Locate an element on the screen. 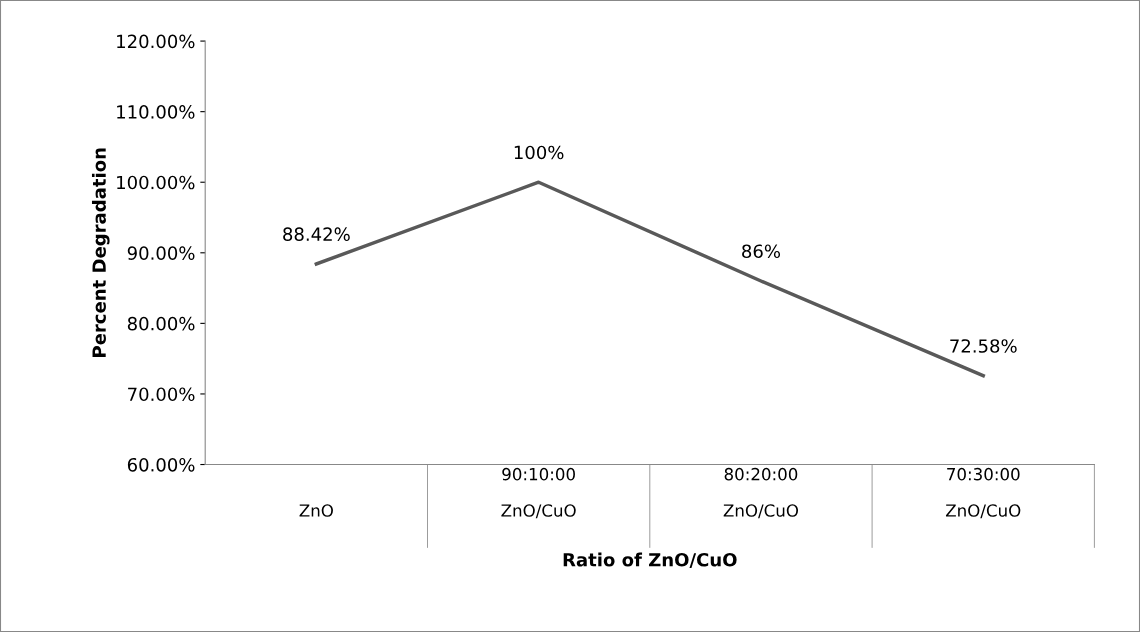  y-tick-label: 70.00% is located at coordinates (161, 394).